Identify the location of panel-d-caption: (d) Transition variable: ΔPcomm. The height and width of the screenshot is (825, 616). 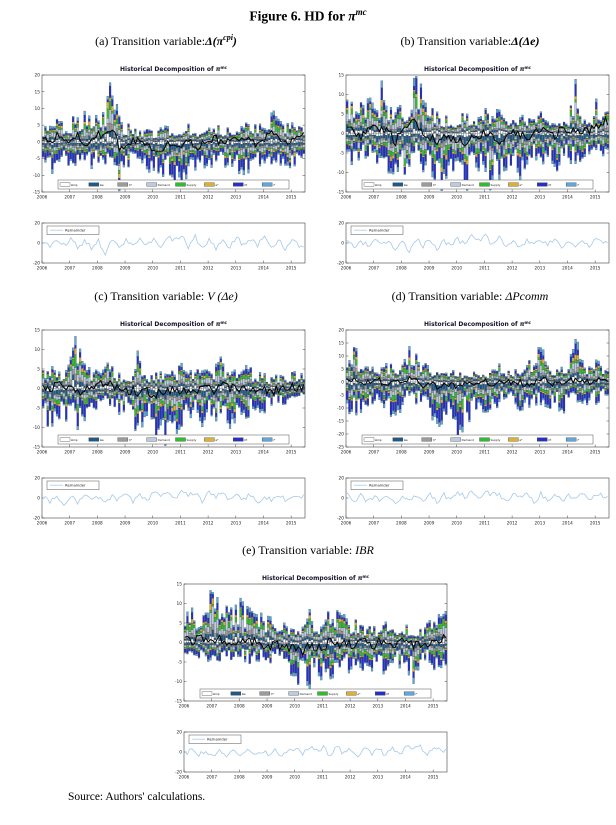
(470, 300).